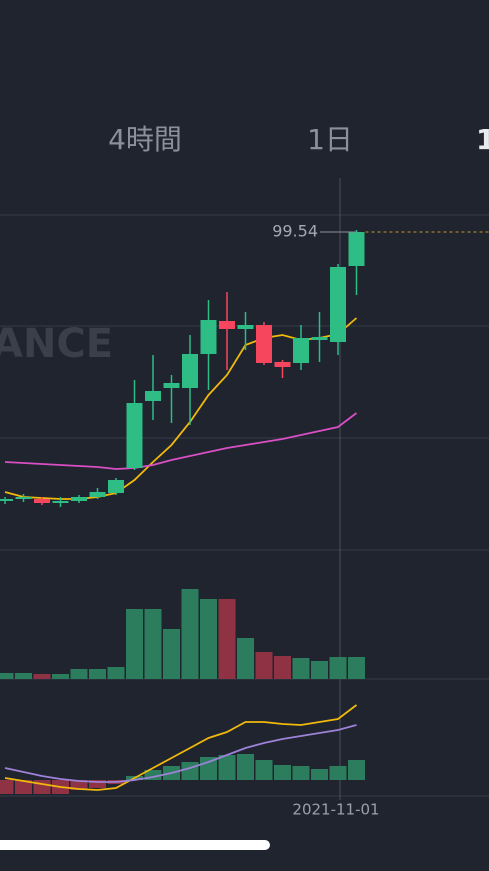  I want to click on home-indicator, so click(135, 845).